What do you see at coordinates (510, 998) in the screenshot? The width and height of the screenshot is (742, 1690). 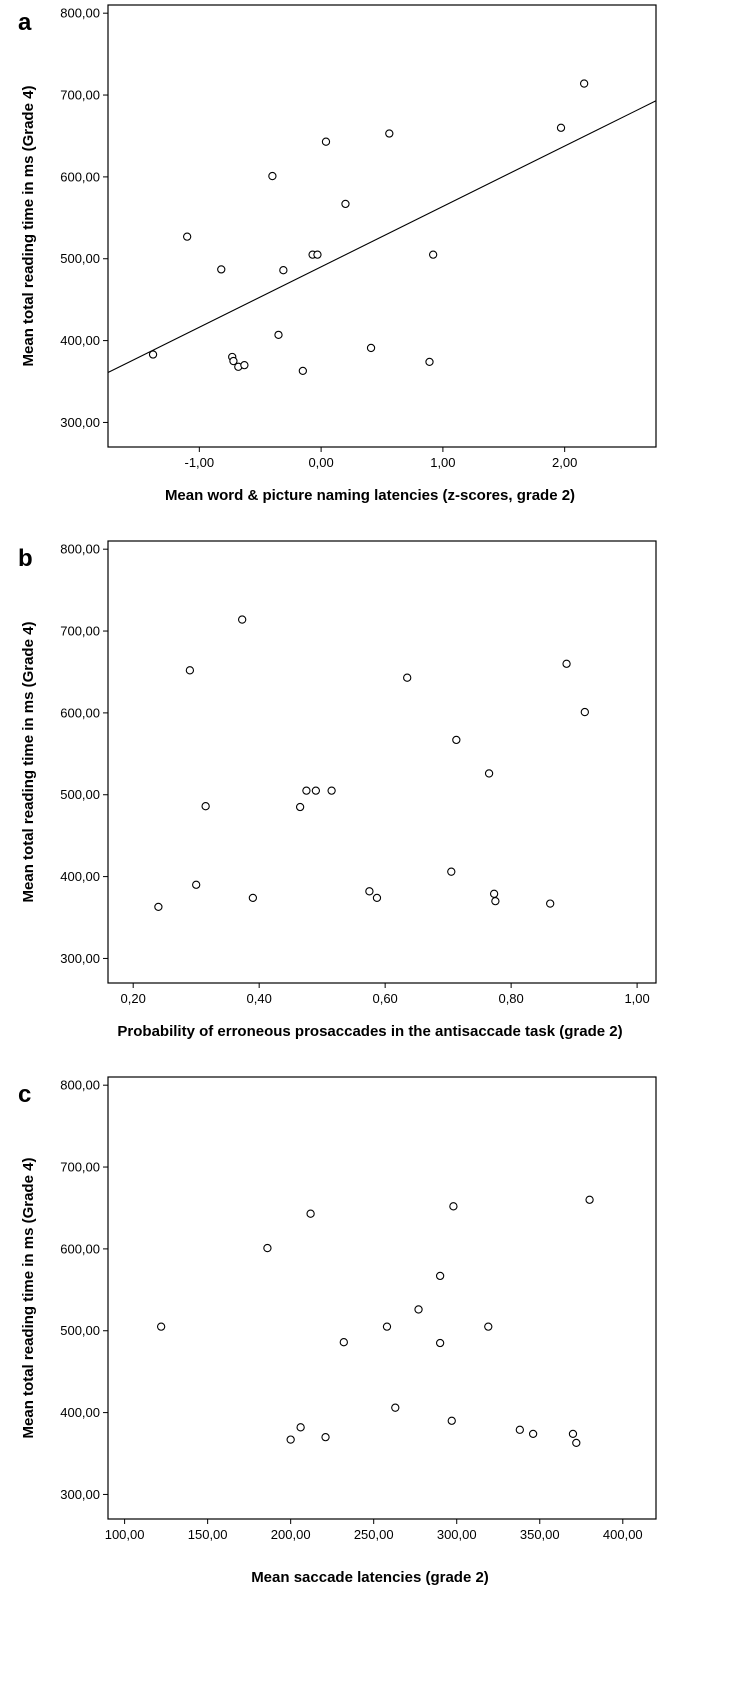 I see `x-tick-label: 0,80` at bounding box center [510, 998].